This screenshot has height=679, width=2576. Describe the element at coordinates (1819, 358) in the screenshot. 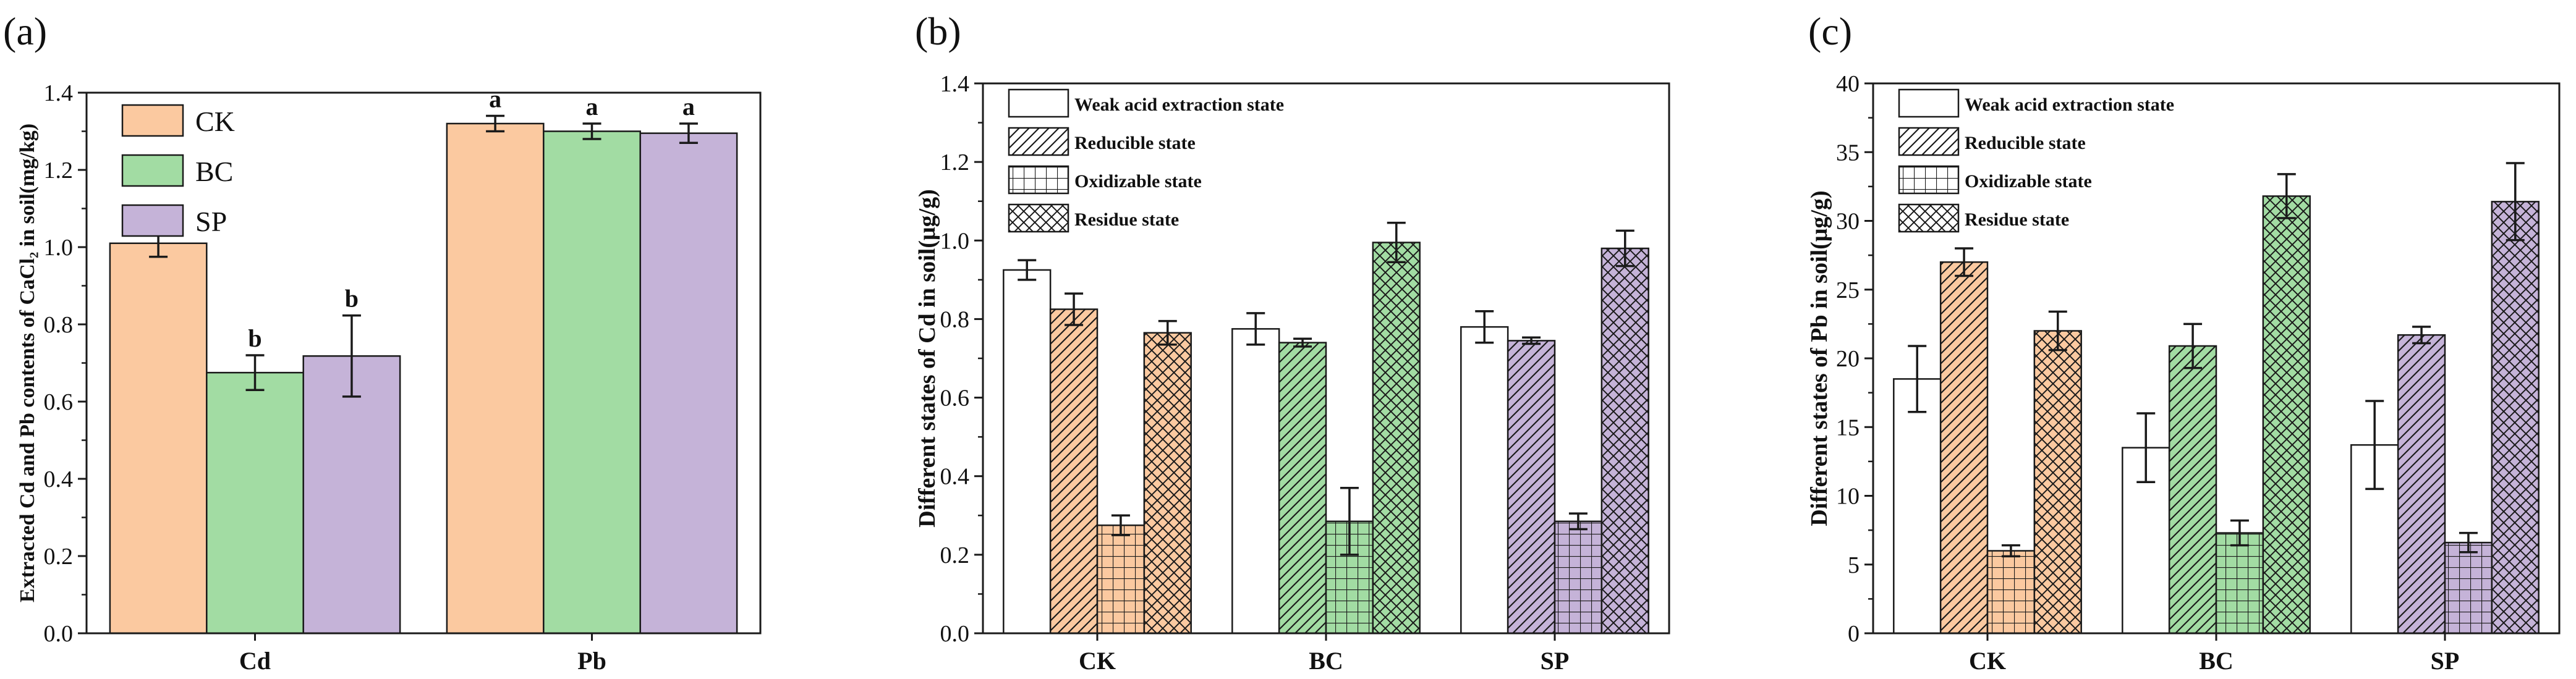

I see `y-axis-label: Different states of Pb in soil(μg/g)` at that location.